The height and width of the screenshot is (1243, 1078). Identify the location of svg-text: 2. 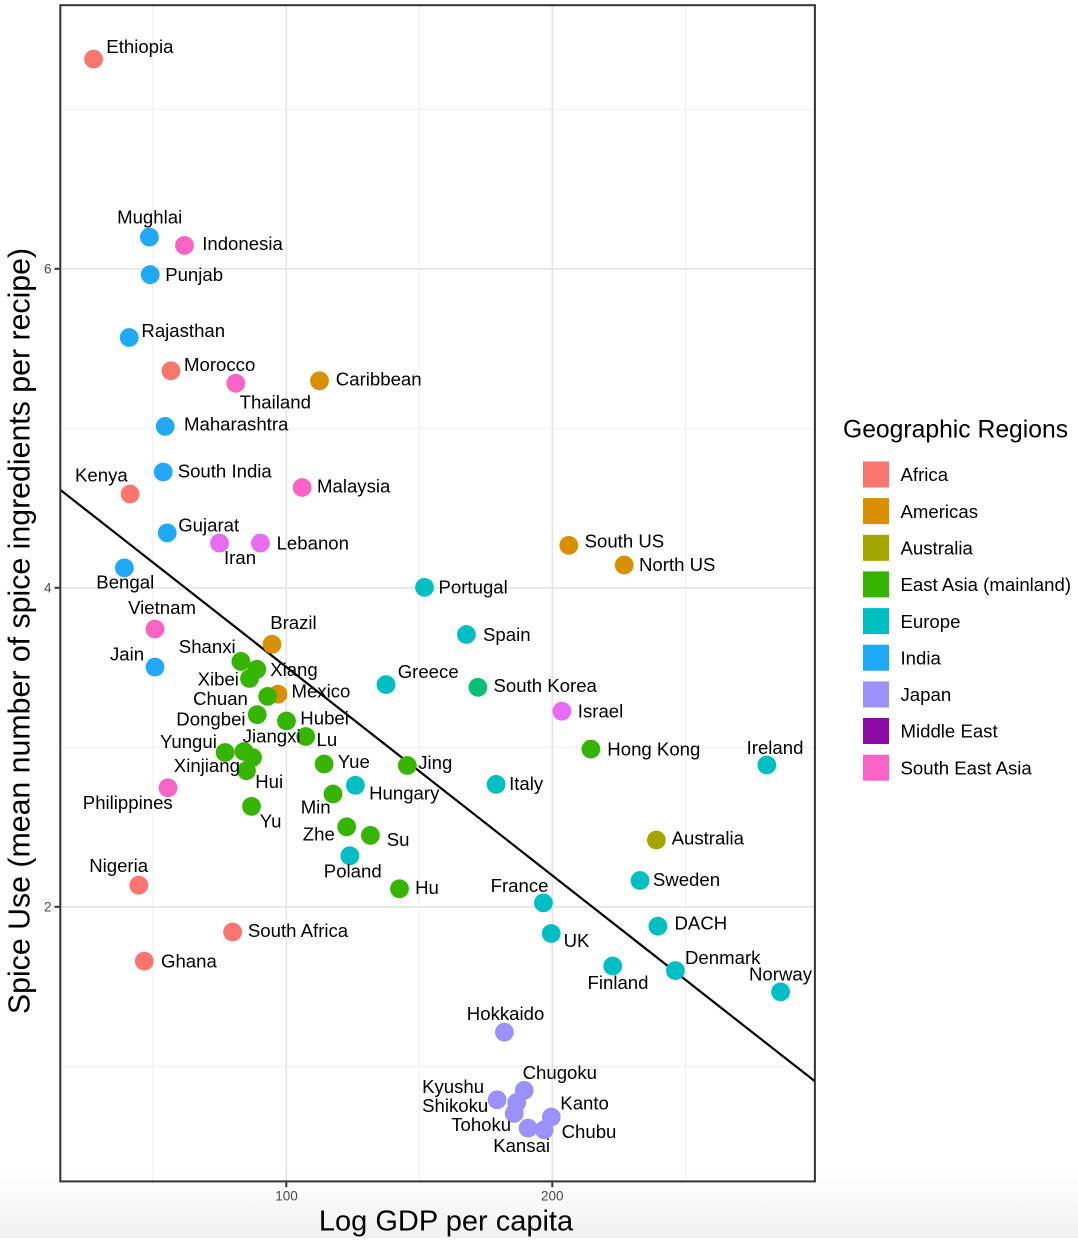
(48, 907).